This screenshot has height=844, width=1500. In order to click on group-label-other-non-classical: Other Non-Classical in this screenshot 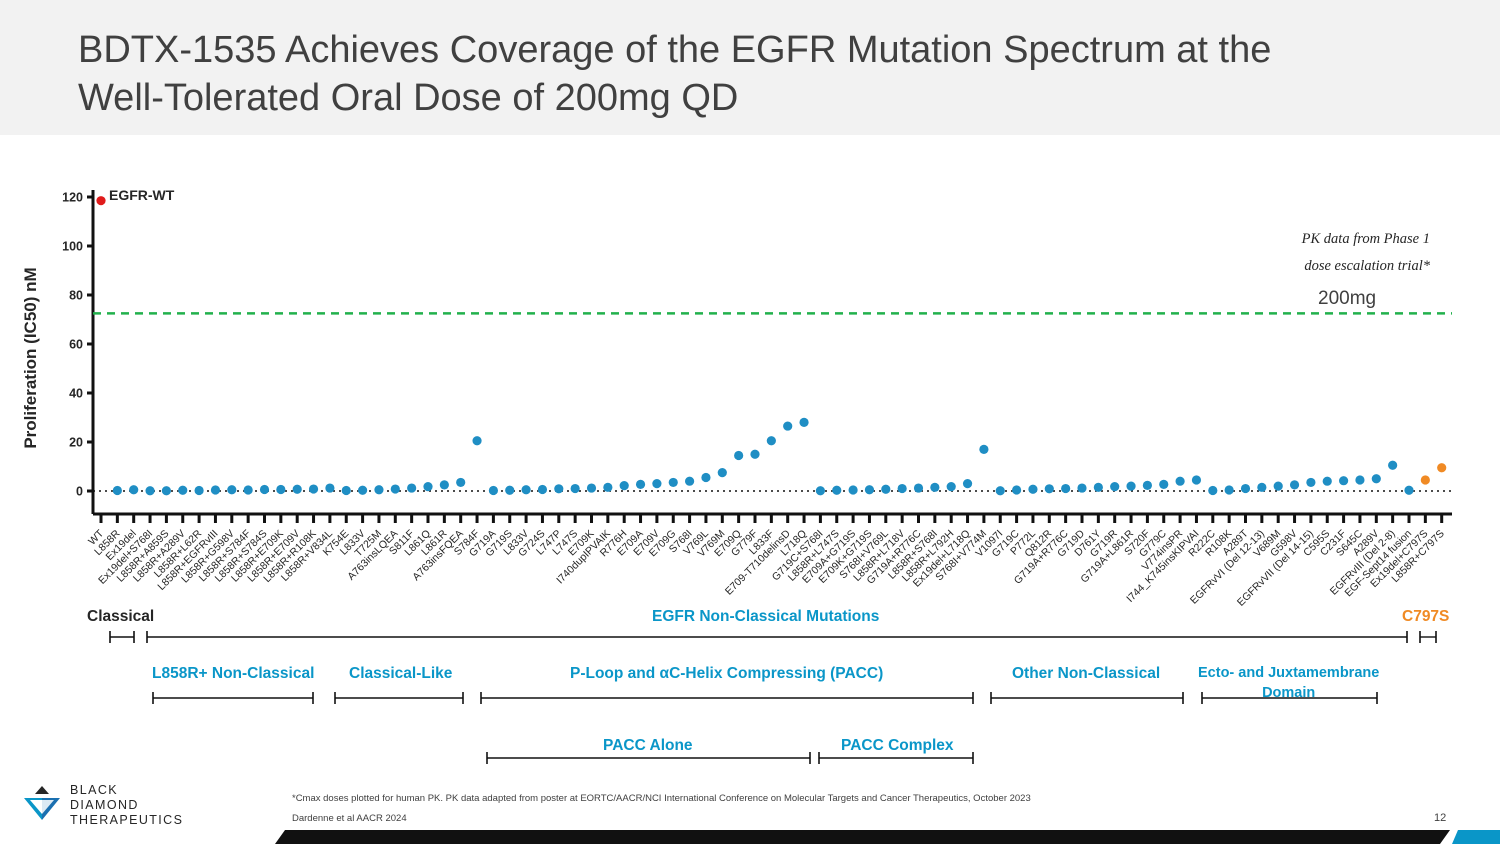, I will do `click(1086, 673)`.